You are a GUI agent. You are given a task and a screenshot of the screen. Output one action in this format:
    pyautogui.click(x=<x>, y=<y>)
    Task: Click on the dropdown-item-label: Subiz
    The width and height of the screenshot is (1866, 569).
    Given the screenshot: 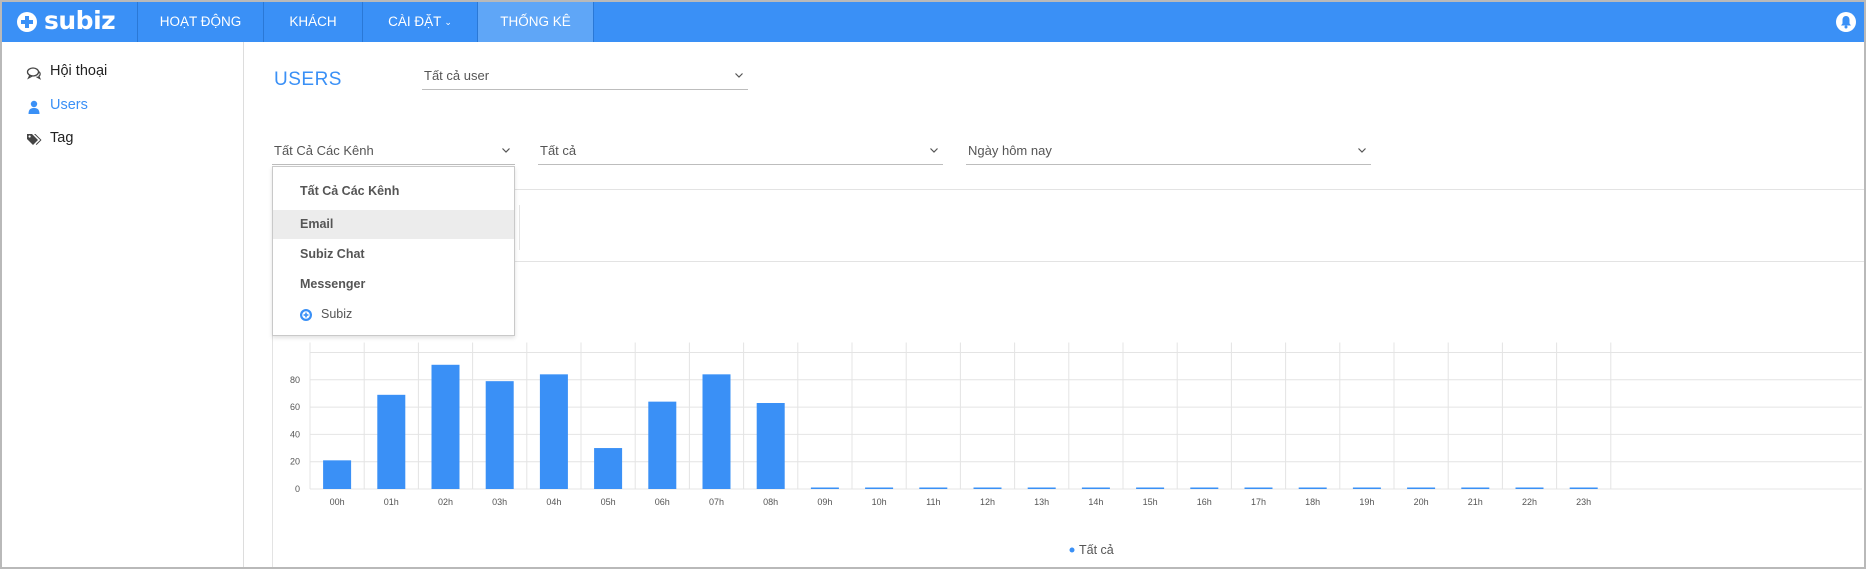 What is the action you would take?
    pyautogui.click(x=337, y=314)
    